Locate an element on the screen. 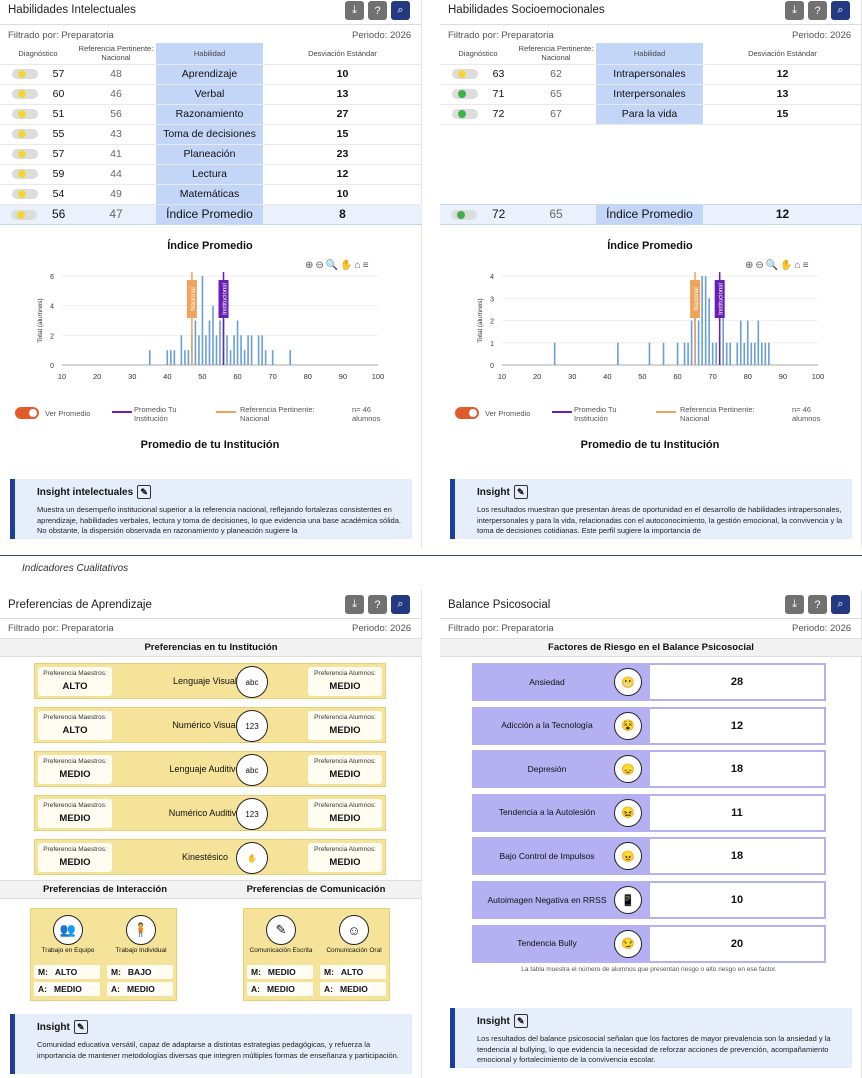  student-pref: Preferencia Alumnos: MEDIO is located at coordinates (345, 725).